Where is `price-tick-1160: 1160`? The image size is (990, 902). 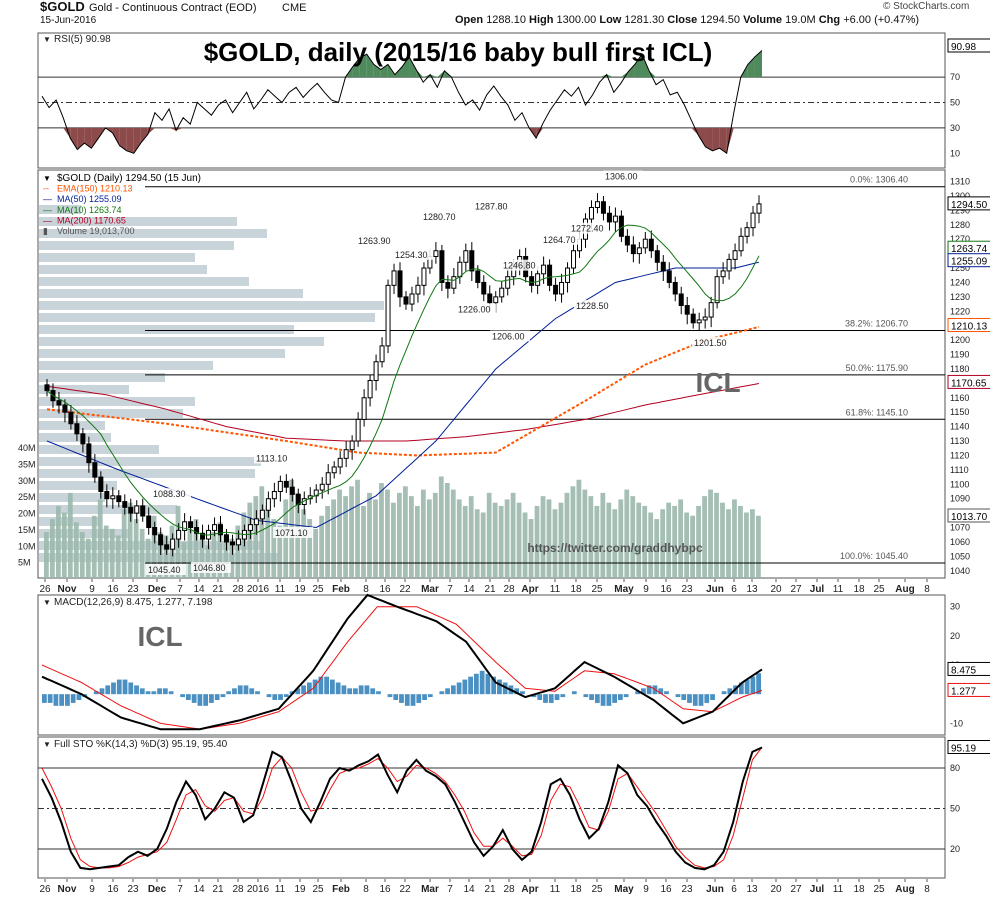 price-tick-1160: 1160 is located at coordinates (959, 398).